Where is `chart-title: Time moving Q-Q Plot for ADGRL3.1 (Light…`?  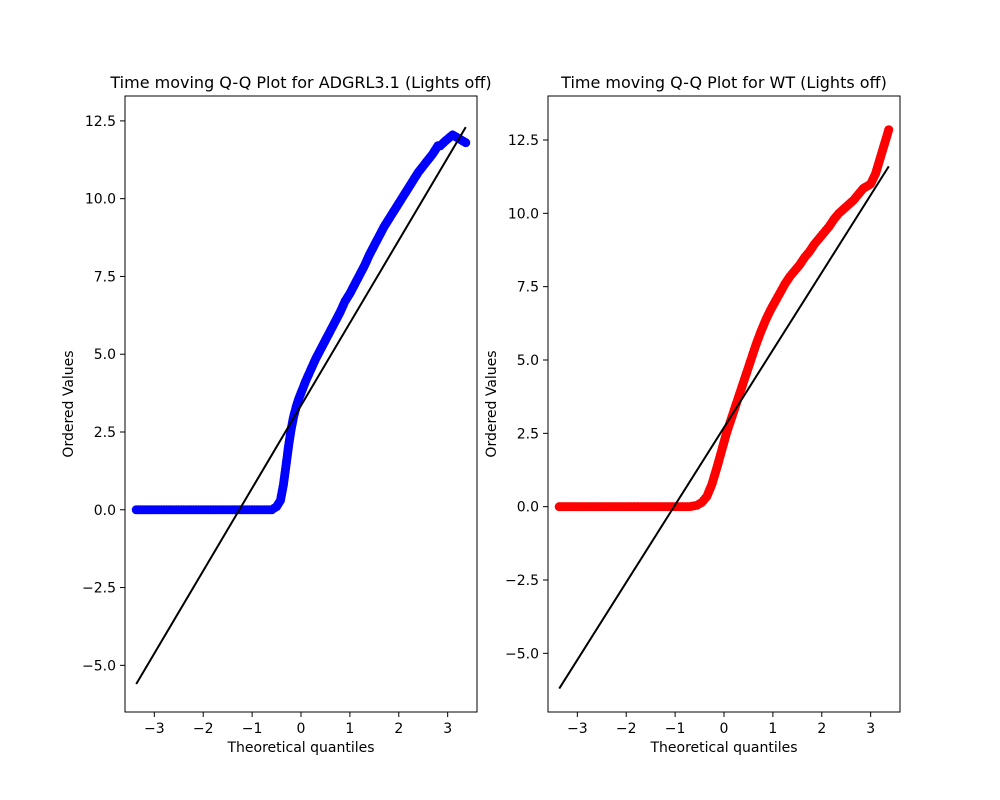 chart-title: Time moving Q-Q Plot for ADGRL3.1 (Light… is located at coordinates (300, 82).